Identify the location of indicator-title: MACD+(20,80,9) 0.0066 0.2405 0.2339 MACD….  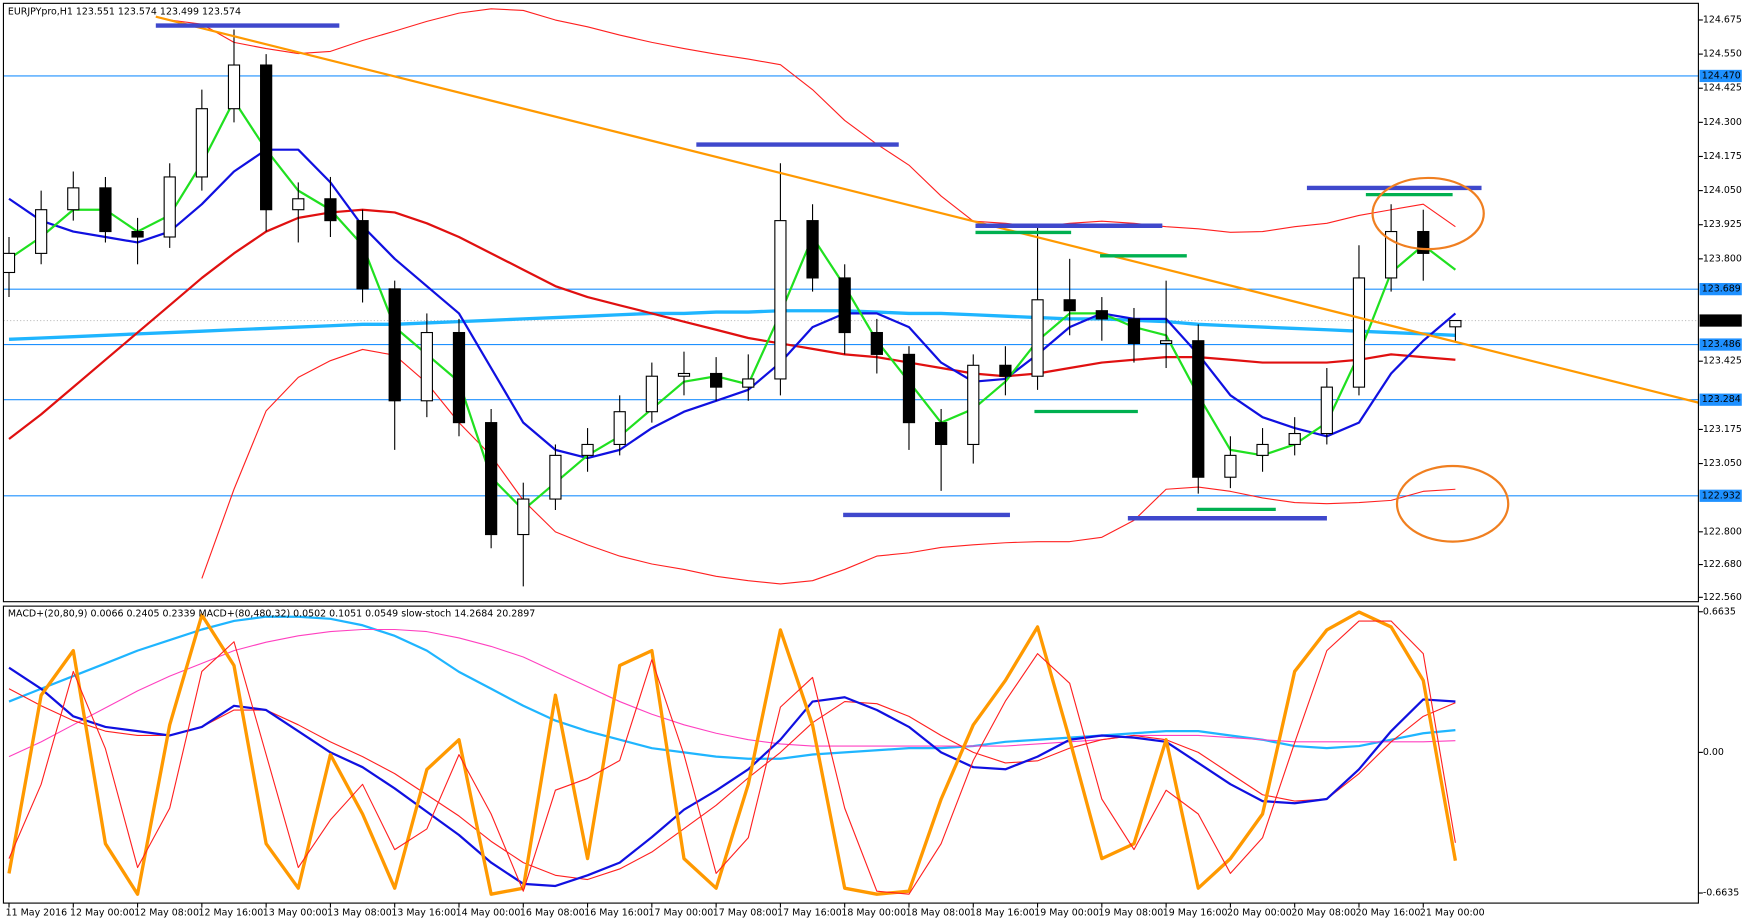
(271, 613).